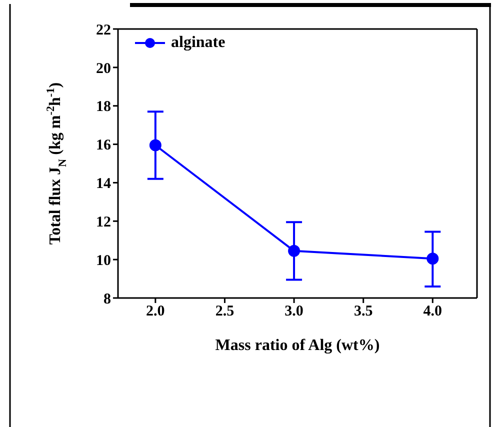 The image size is (493, 427). What do you see at coordinates (432, 312) in the screenshot?
I see `x-tick-label: 4.0` at bounding box center [432, 312].